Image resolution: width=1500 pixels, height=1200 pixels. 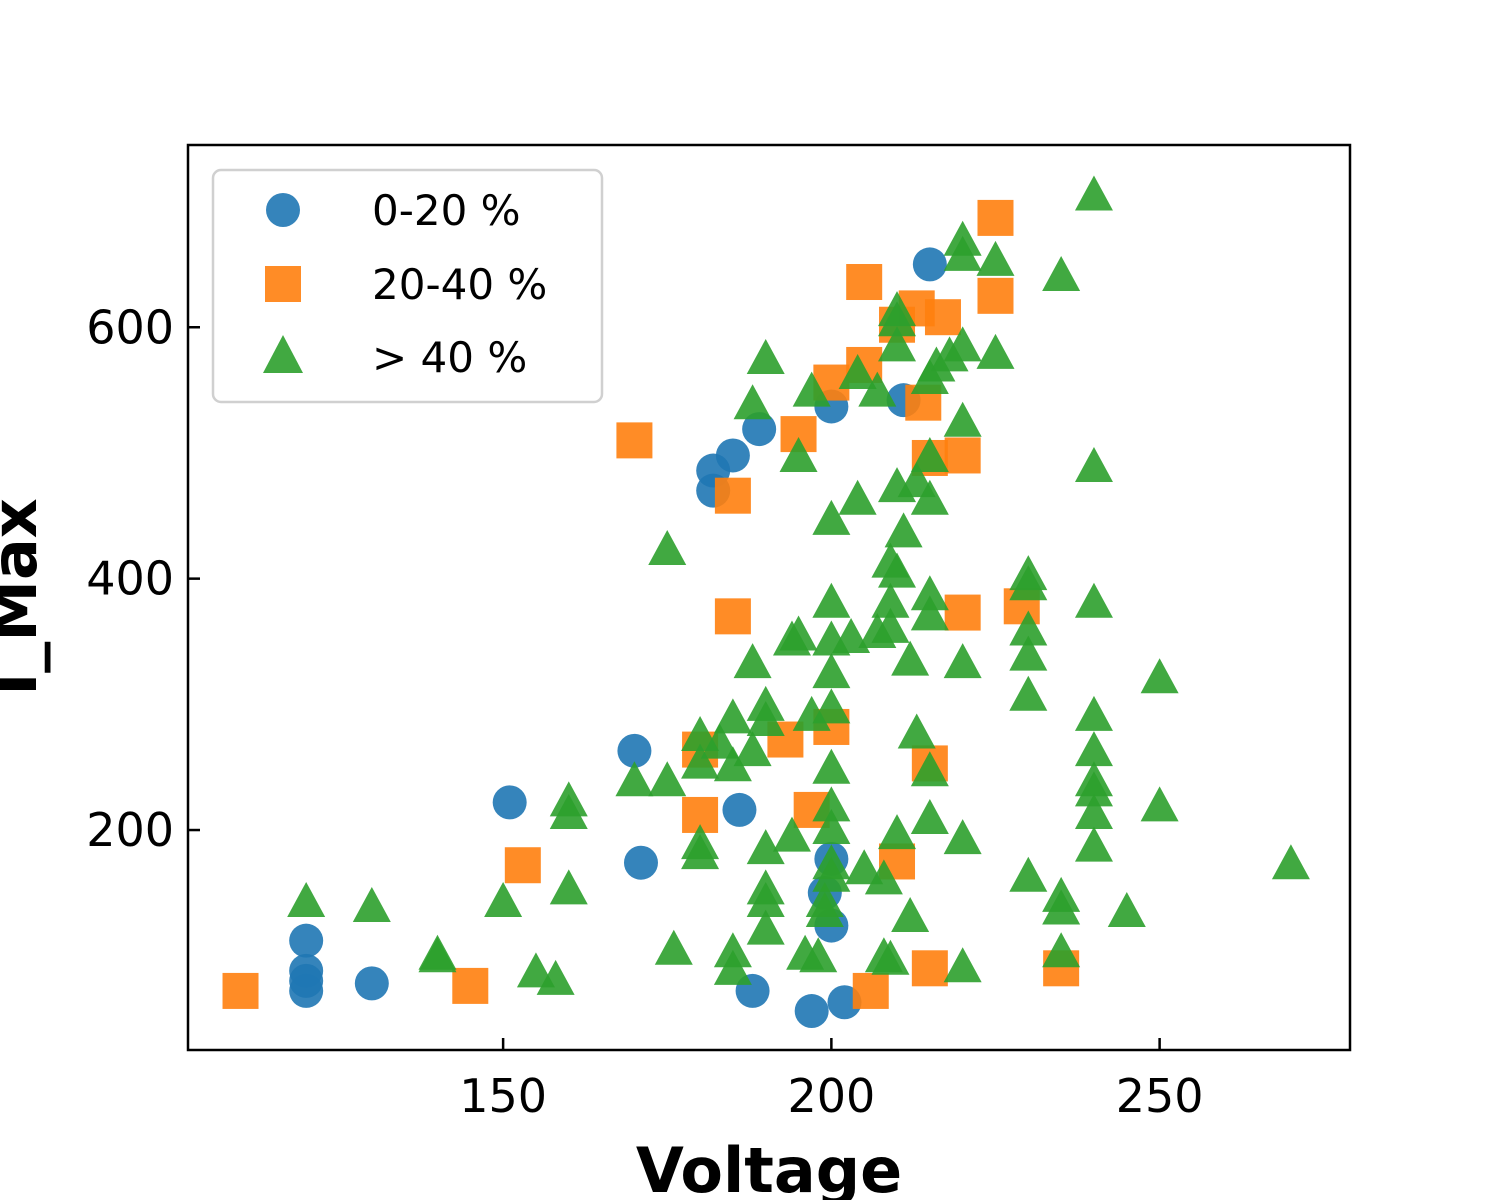 What do you see at coordinates (449, 357) in the screenshot?
I see `legend-label-2: > 40 %` at bounding box center [449, 357].